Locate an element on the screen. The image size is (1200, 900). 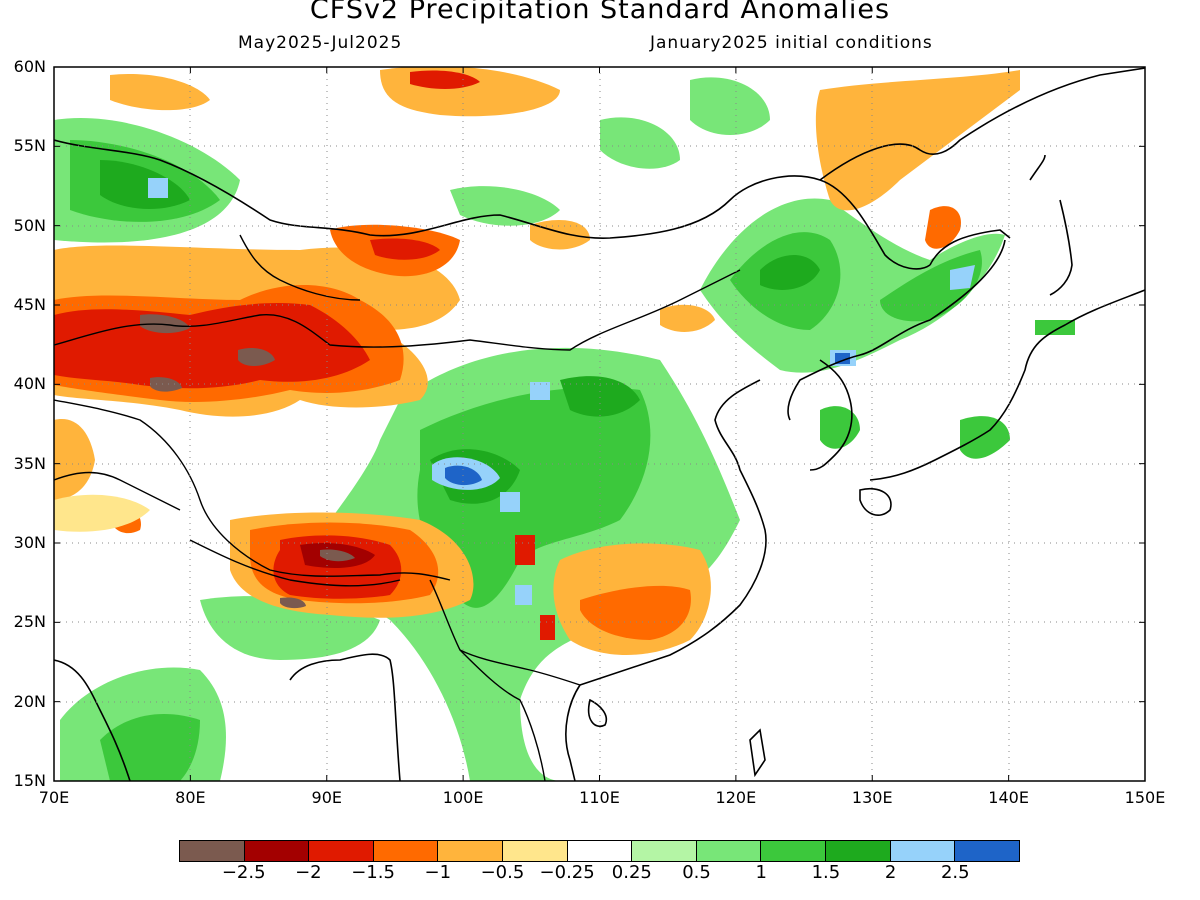
lon-tick-label: 70E is located at coordinates (54, 797).